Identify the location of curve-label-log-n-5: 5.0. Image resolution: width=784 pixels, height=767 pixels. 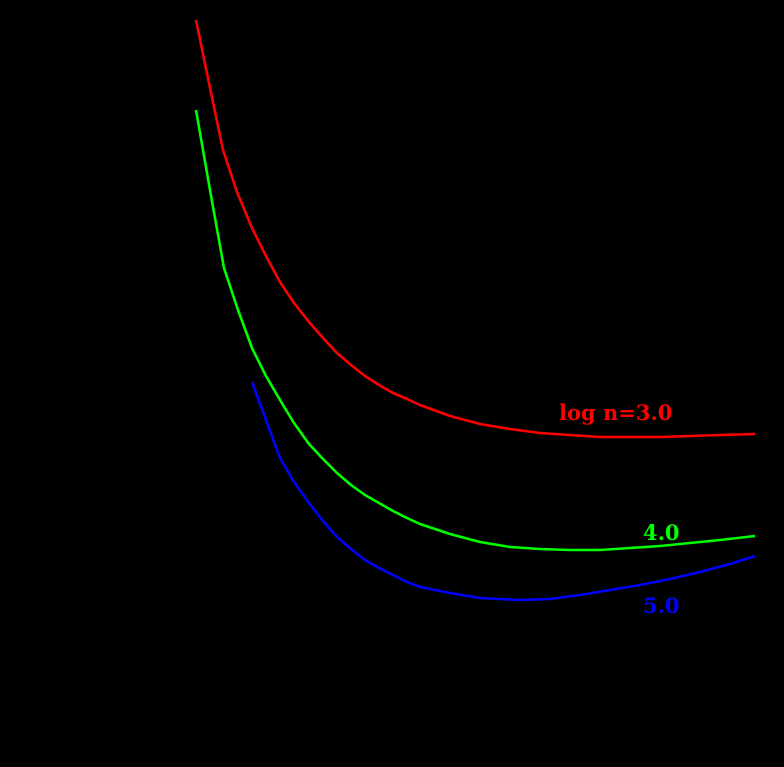
(661, 605).